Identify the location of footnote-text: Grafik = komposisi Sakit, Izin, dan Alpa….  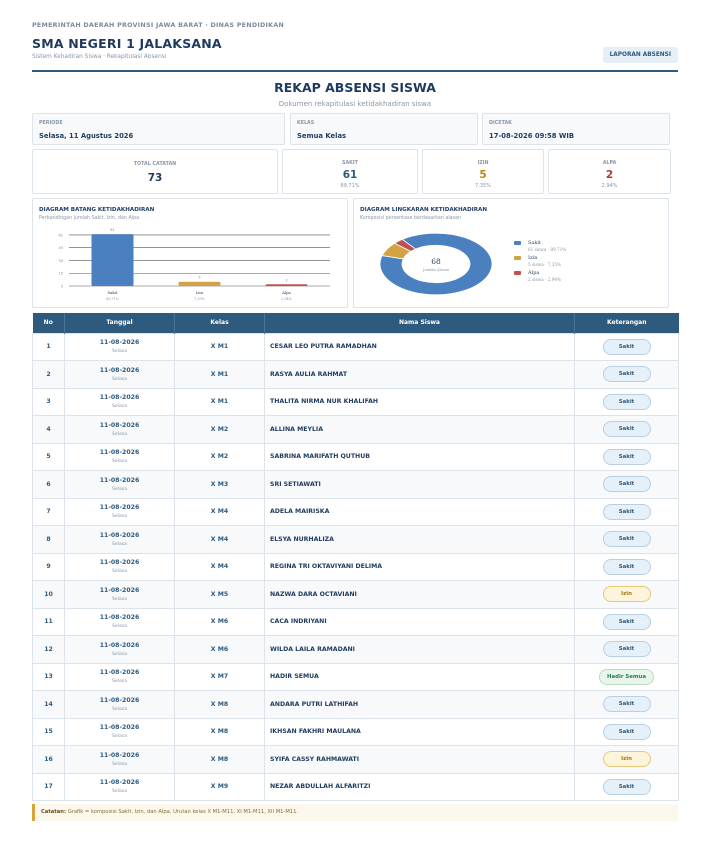
(183, 812).